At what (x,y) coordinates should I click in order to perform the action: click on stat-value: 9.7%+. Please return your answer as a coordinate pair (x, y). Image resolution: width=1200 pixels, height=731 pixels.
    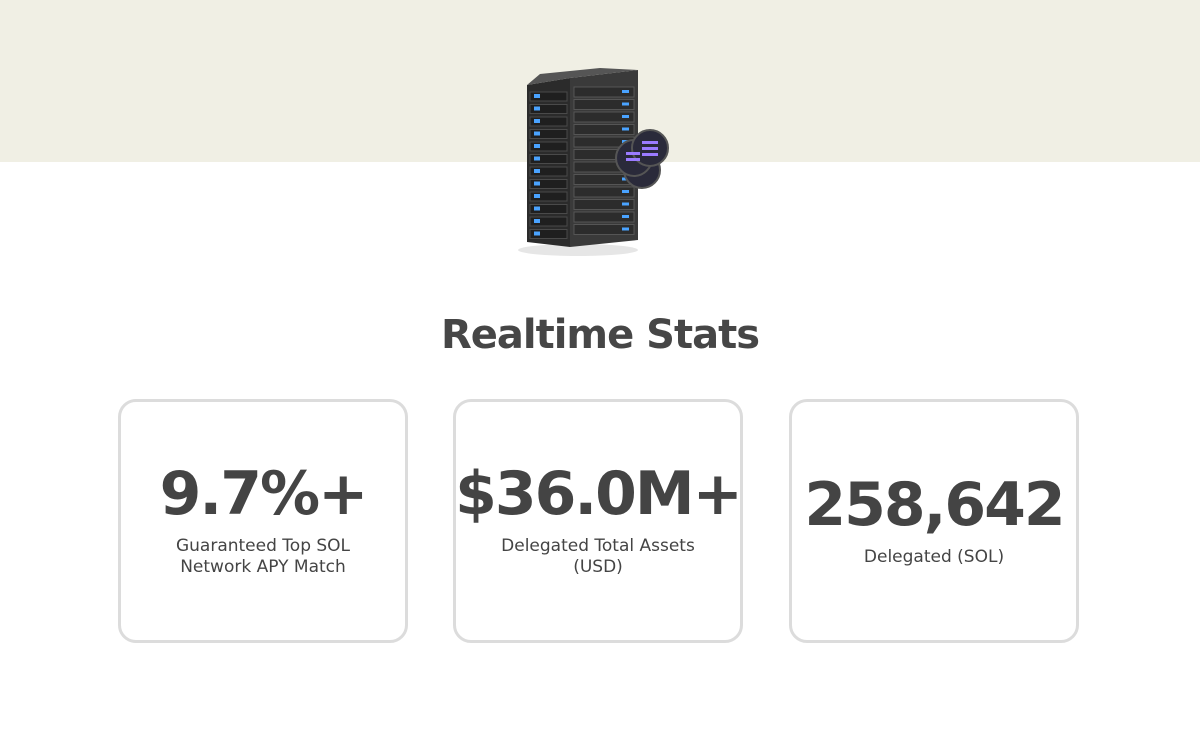
    Looking at the image, I should click on (264, 494).